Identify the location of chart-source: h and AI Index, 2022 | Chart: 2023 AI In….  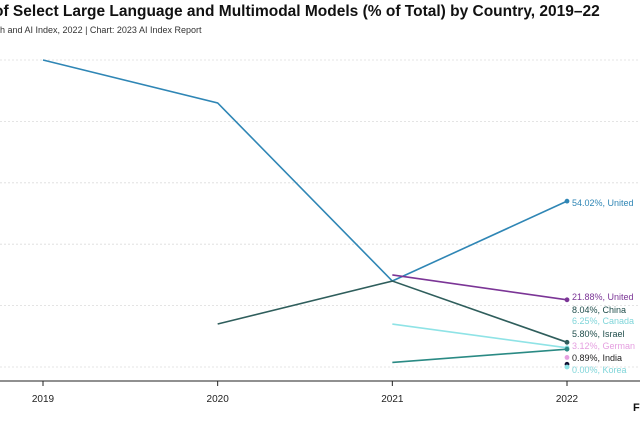
(101, 30).